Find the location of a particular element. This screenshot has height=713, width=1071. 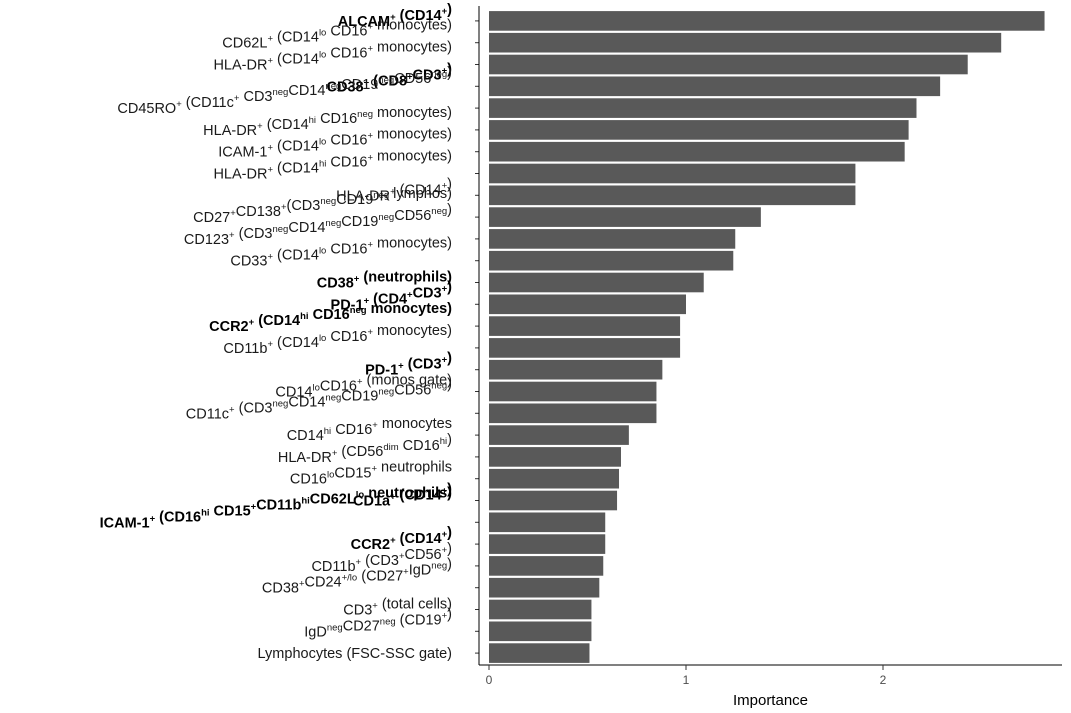

x-ticks-group: 0 1 2 is located at coordinates (686, 676).